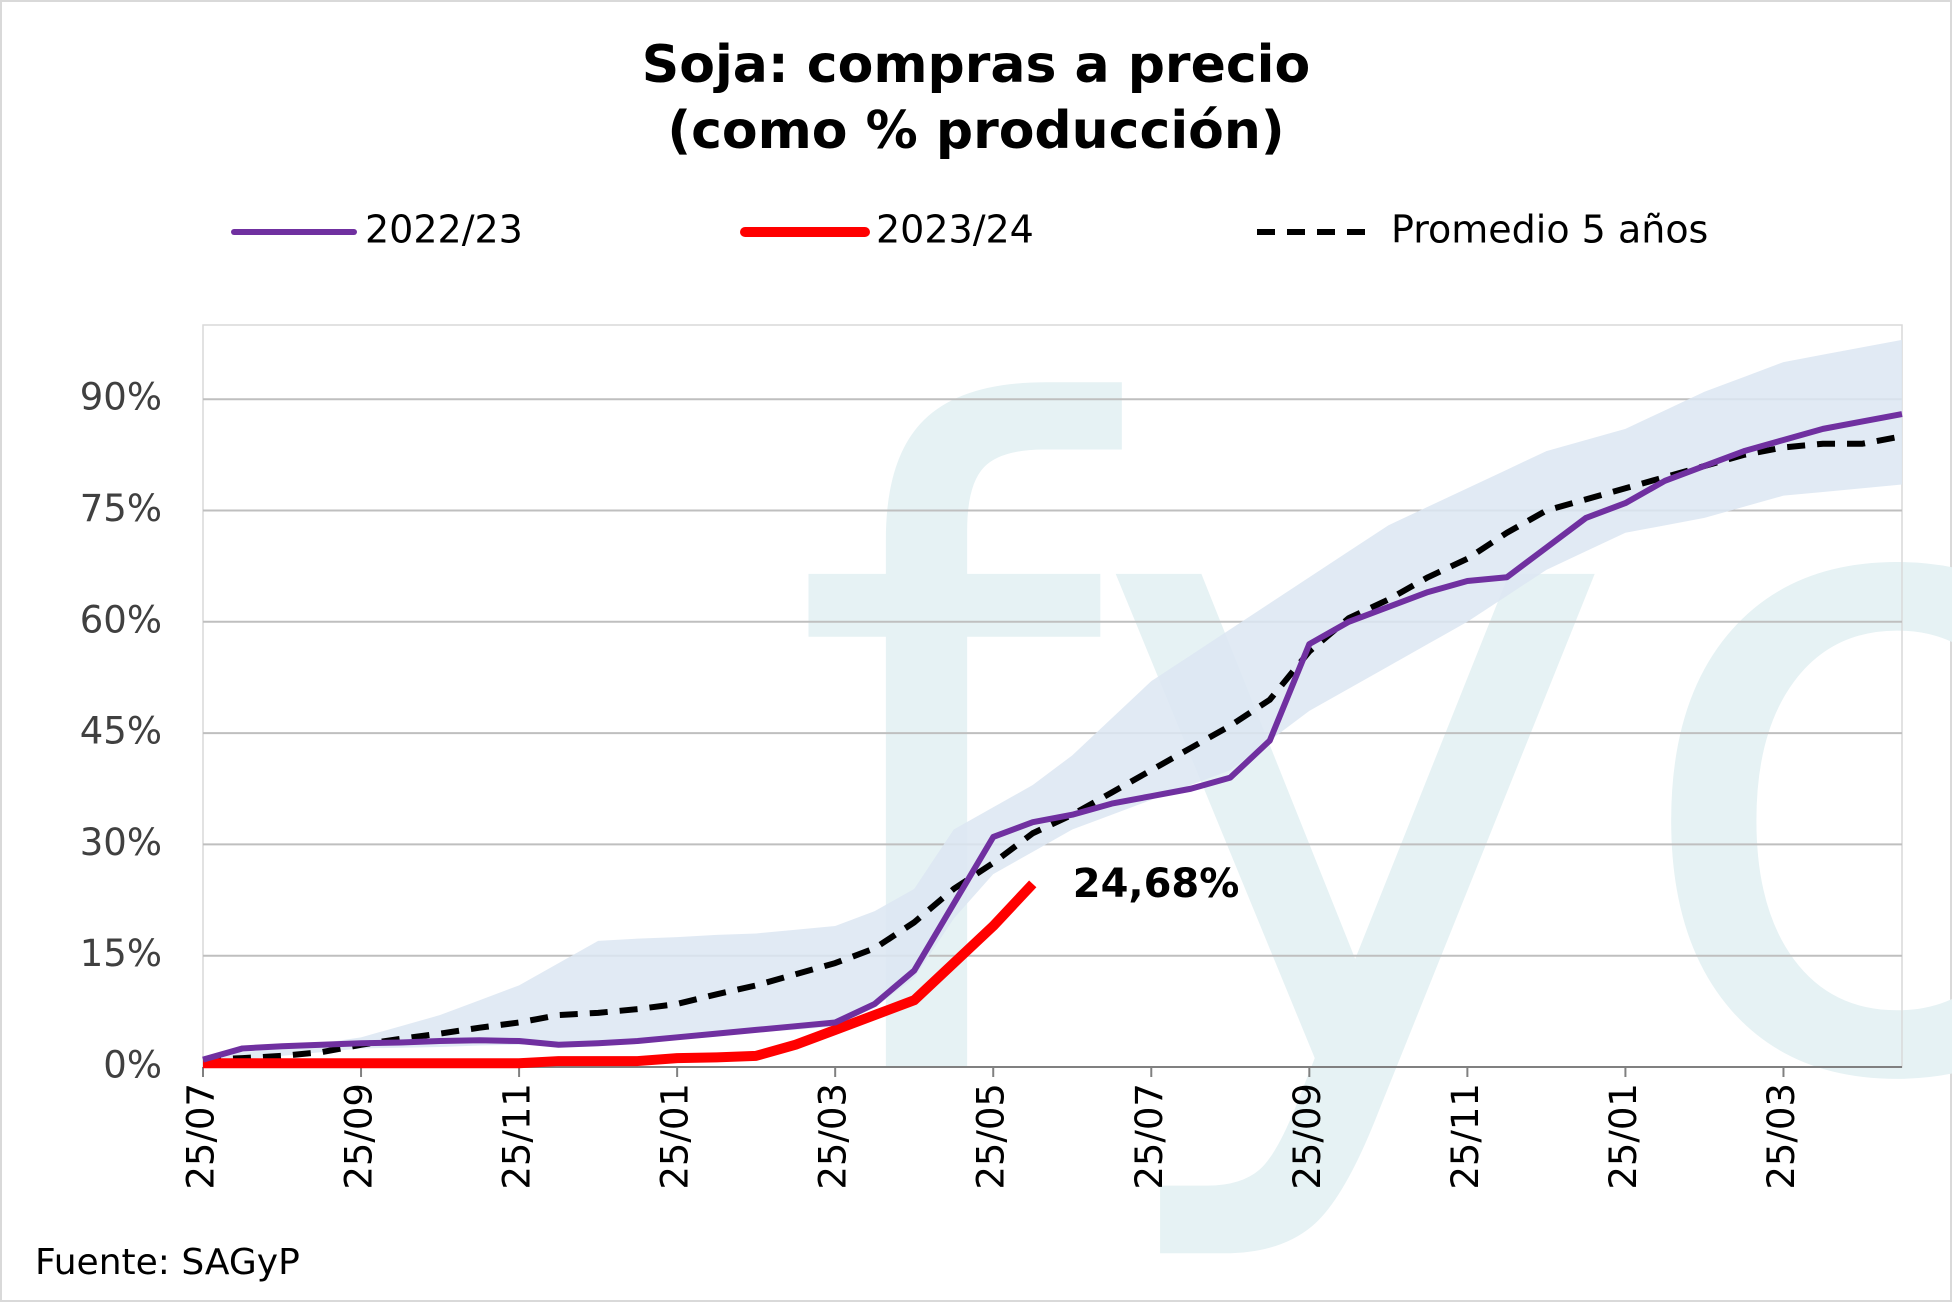  What do you see at coordinates (121, 953) in the screenshot?
I see `y-tick-label: 15%` at bounding box center [121, 953].